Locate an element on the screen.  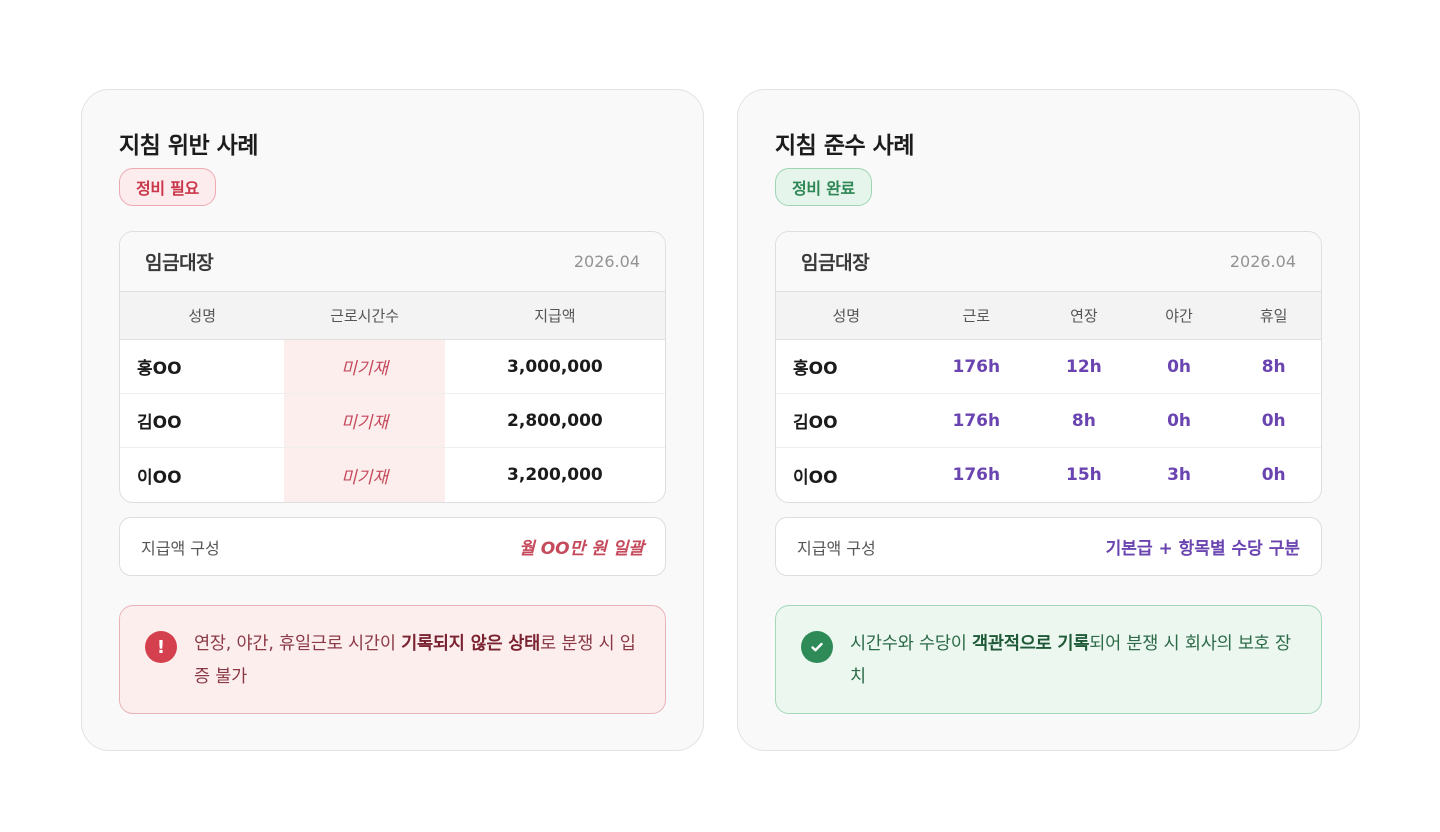
table-row: 이OO 176h 15h 3h 0h is located at coordinates (1048, 475).